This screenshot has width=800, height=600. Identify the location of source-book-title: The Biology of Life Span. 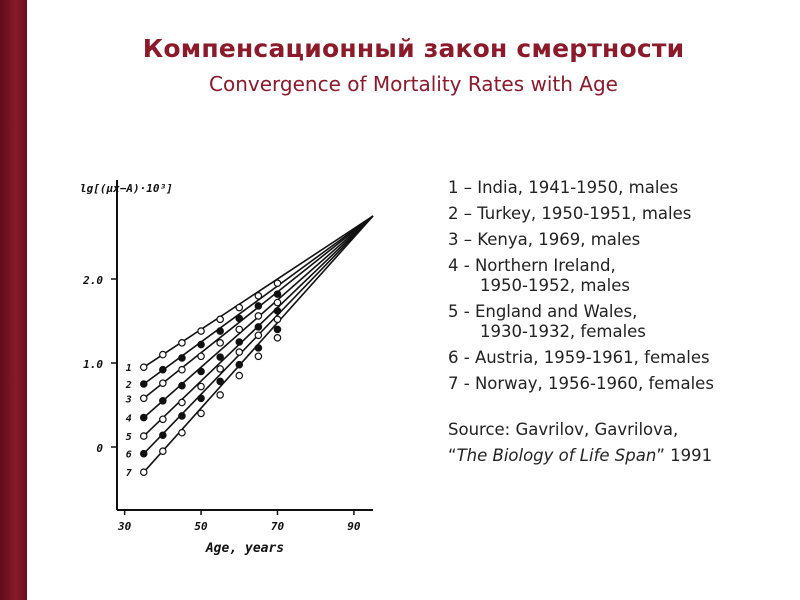
(556, 455).